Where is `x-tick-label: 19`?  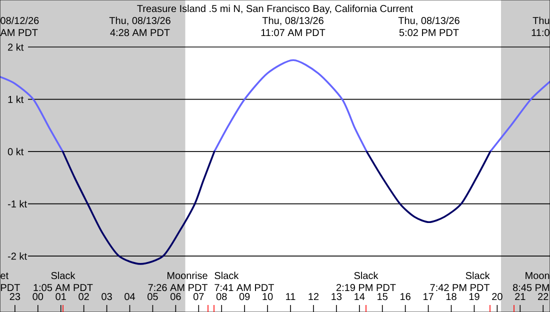 x-tick-label: 19 is located at coordinates (474, 296).